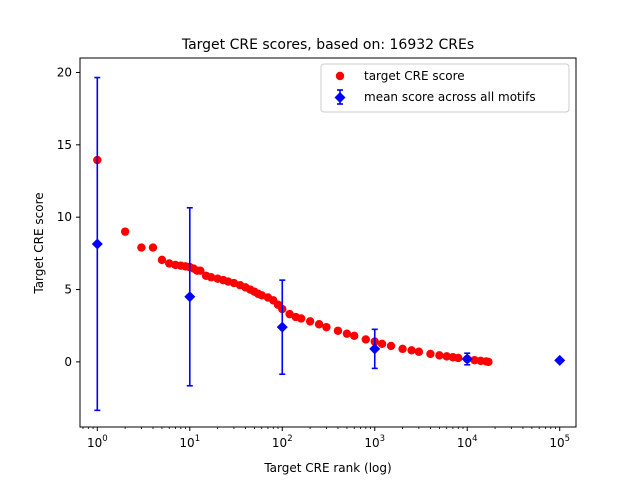  I want to click on legend-label-mean-score: mean score across all motifs, so click(450, 97).